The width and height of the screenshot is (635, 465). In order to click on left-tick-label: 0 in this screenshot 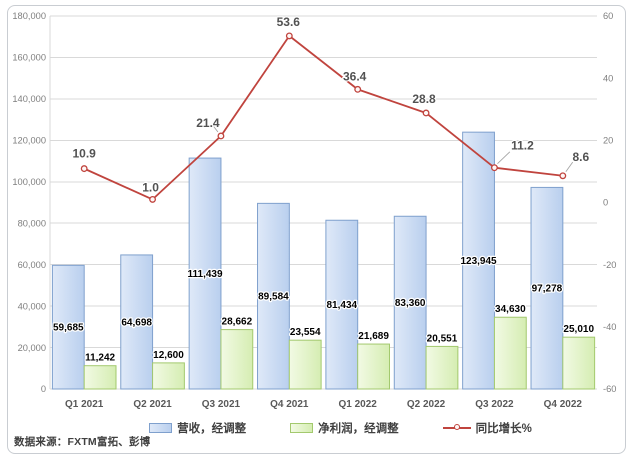, I will do `click(43, 389)`.